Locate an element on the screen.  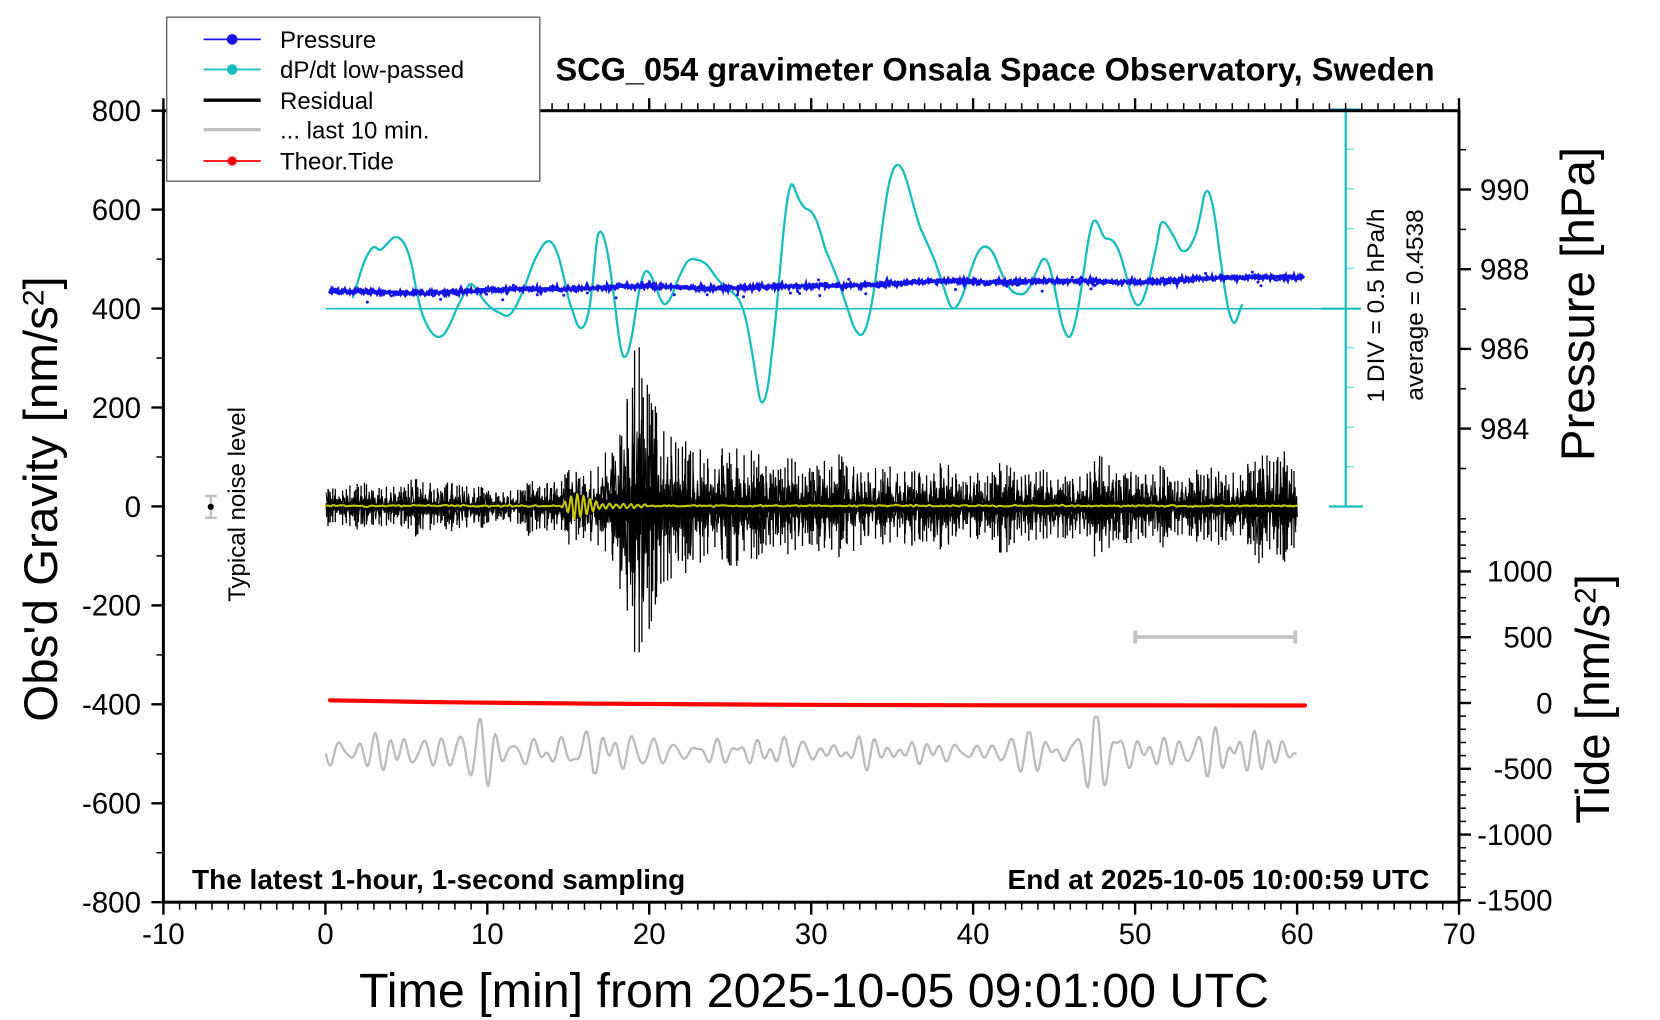
svg-text: 1 DIV = 0.5 hPa/h is located at coordinates (1376, 305).